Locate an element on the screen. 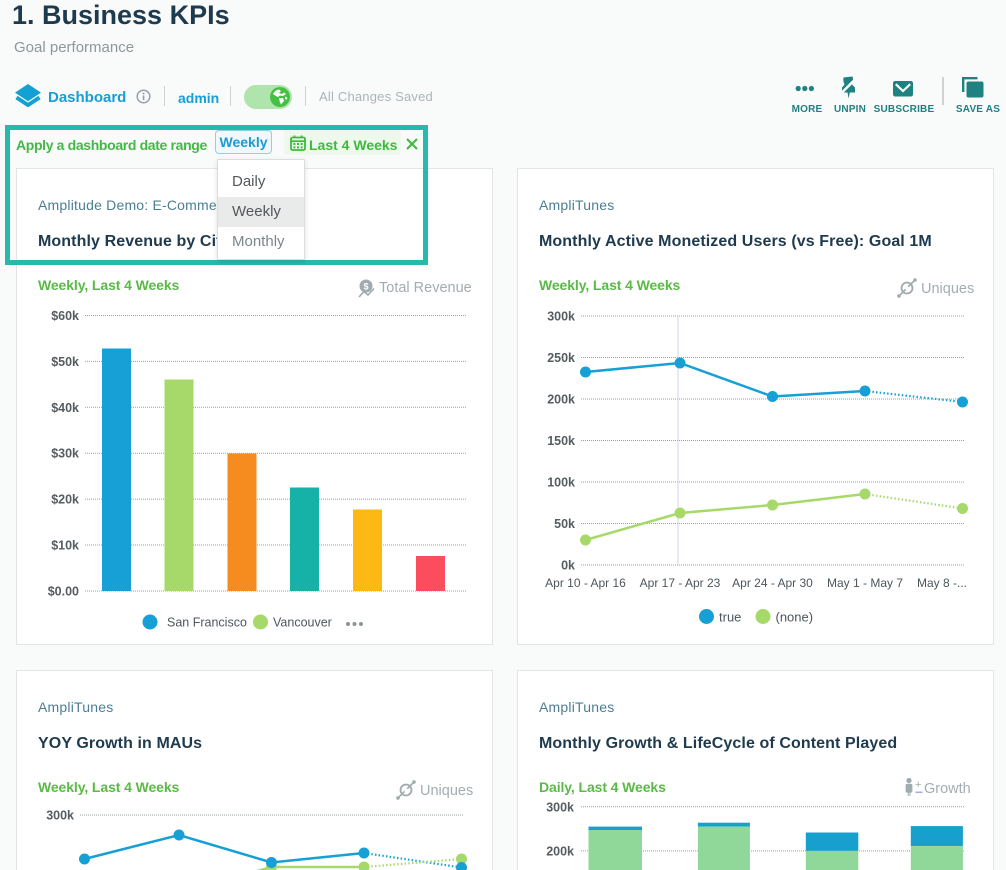 The height and width of the screenshot is (870, 1006). svg-text: $40k is located at coordinates (65, 408).